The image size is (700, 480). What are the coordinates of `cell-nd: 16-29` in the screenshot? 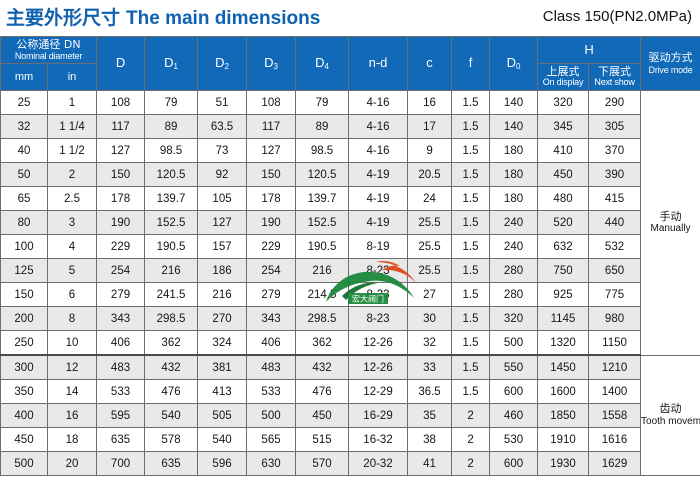 It's located at (378, 415).